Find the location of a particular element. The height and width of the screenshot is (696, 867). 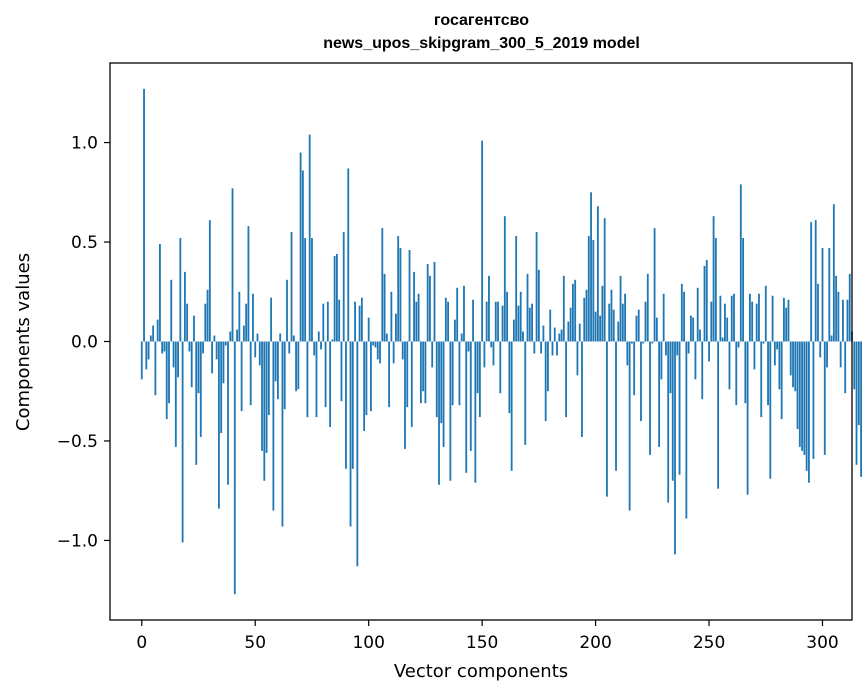

x-axis-label: Vector components is located at coordinates (481, 671).